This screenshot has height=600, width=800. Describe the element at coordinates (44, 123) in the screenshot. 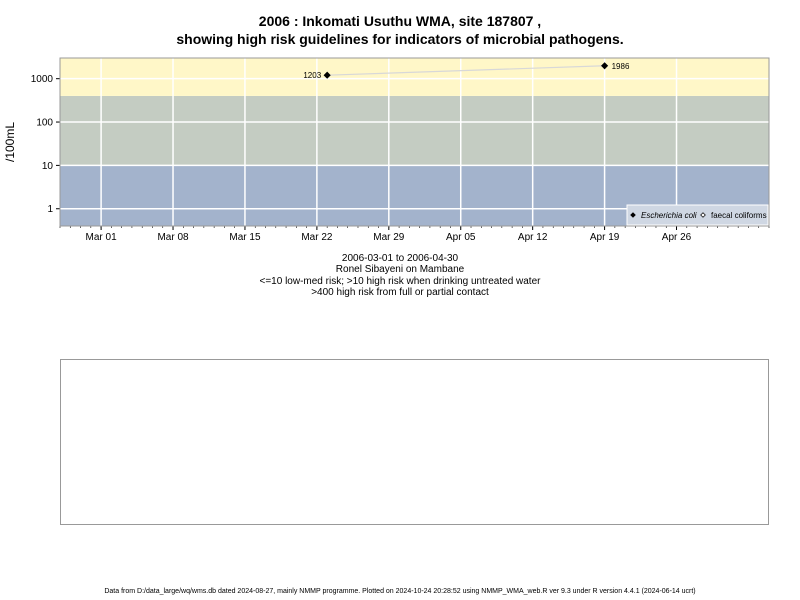

I see `y-tick-label: 100` at that location.